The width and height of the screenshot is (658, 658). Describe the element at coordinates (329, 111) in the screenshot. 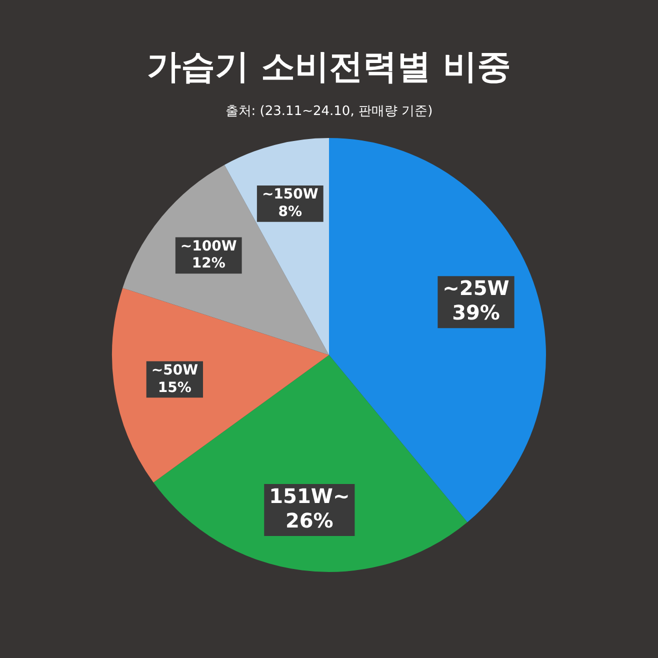

I see `chart-subtitle: 출처: (23.11~24.10, 판매량 기준)` at that location.